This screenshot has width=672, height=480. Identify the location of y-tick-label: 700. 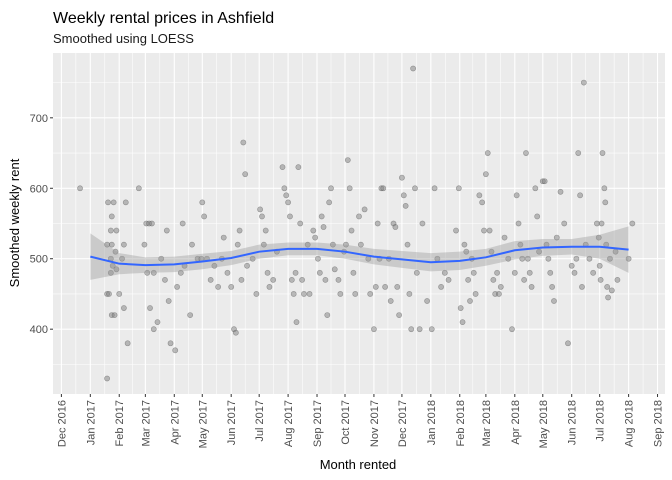
(39, 119).